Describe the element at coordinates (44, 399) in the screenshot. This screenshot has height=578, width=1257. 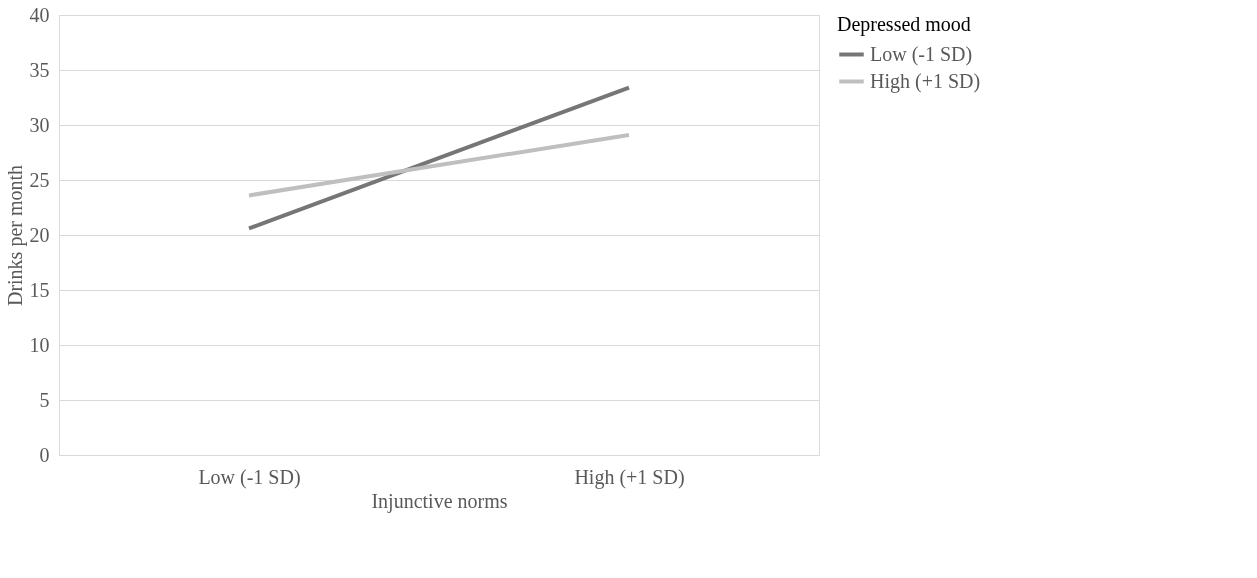
I see `y-tick-label: 5` at that location.